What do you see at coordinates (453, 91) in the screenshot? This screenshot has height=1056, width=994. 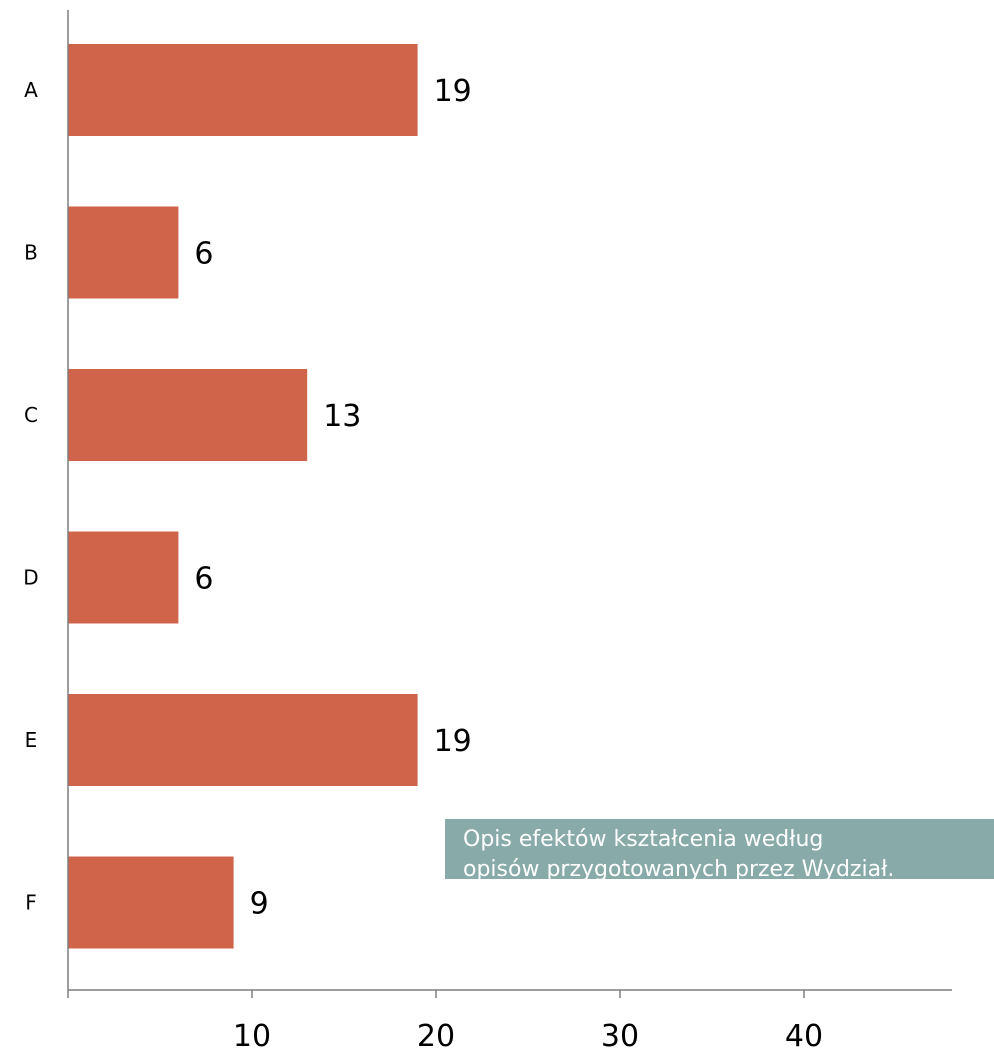 I see `value-label-a: 19` at bounding box center [453, 91].